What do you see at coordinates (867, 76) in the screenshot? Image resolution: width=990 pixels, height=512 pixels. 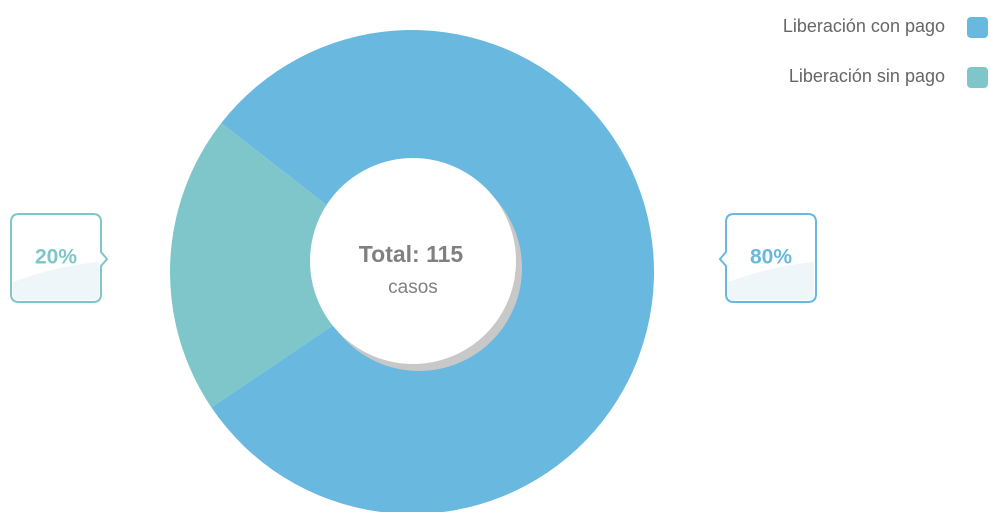 I see `legend-label: Liberación sin pago` at bounding box center [867, 76].